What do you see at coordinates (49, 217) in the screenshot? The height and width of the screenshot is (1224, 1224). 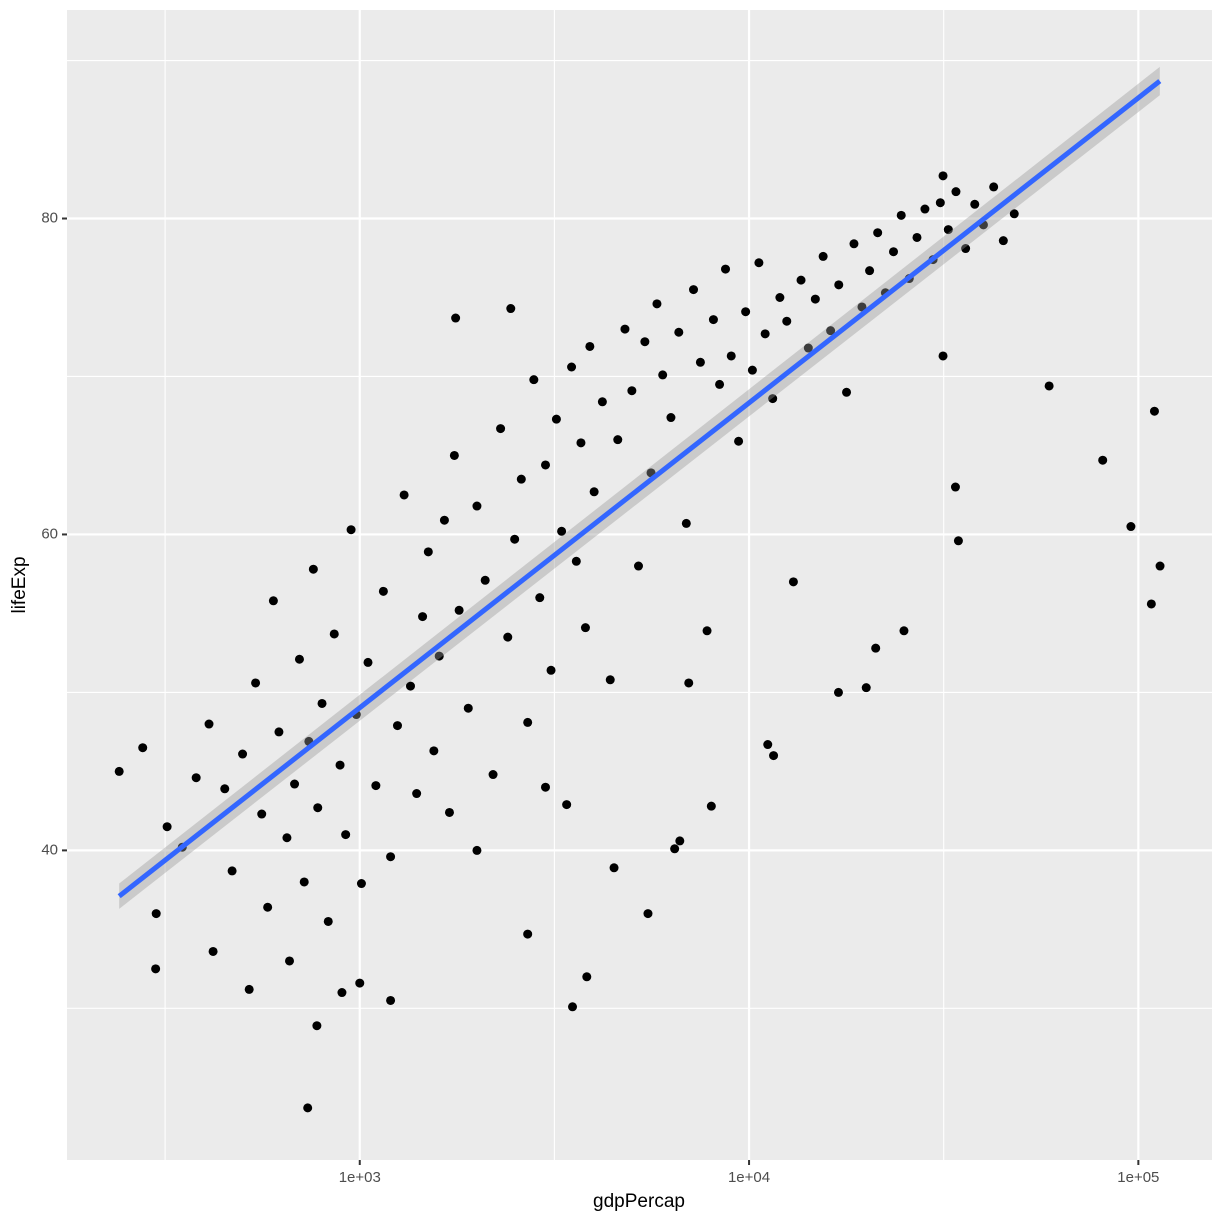 I see `y-tick-label: 80` at bounding box center [49, 217].